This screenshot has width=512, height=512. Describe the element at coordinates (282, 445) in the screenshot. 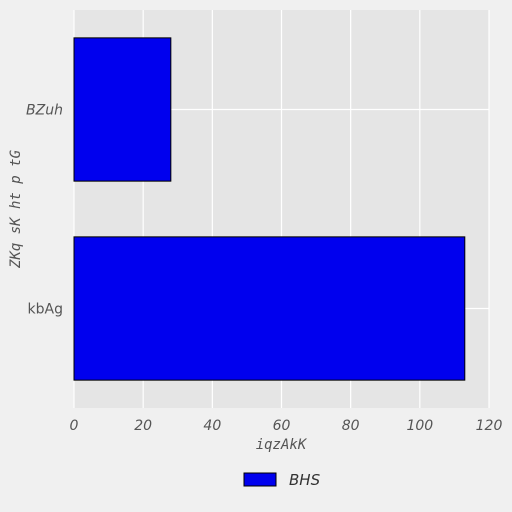

I see `x-axis-title: iqzAkK` at that location.